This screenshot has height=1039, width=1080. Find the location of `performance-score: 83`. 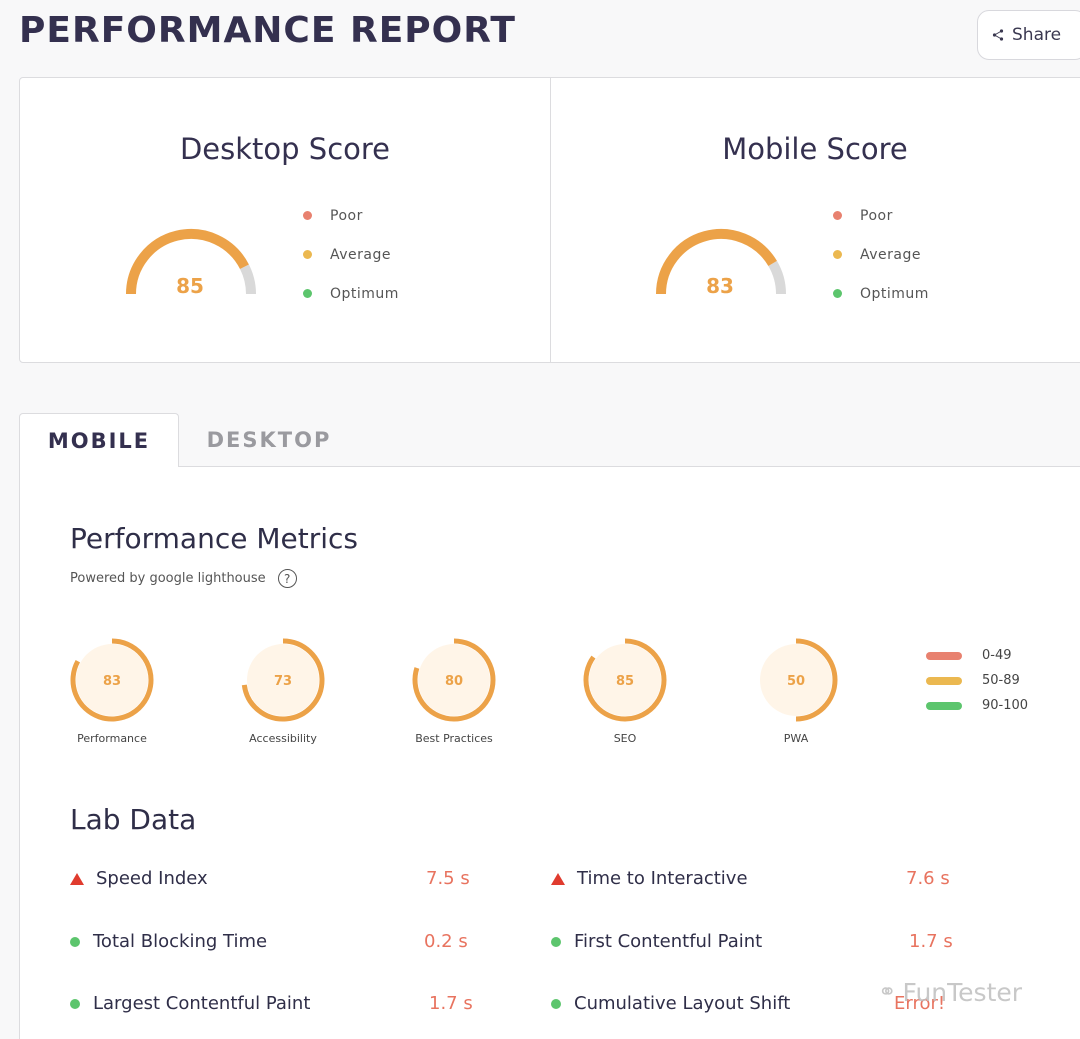

performance-score: 83 is located at coordinates (112, 681).